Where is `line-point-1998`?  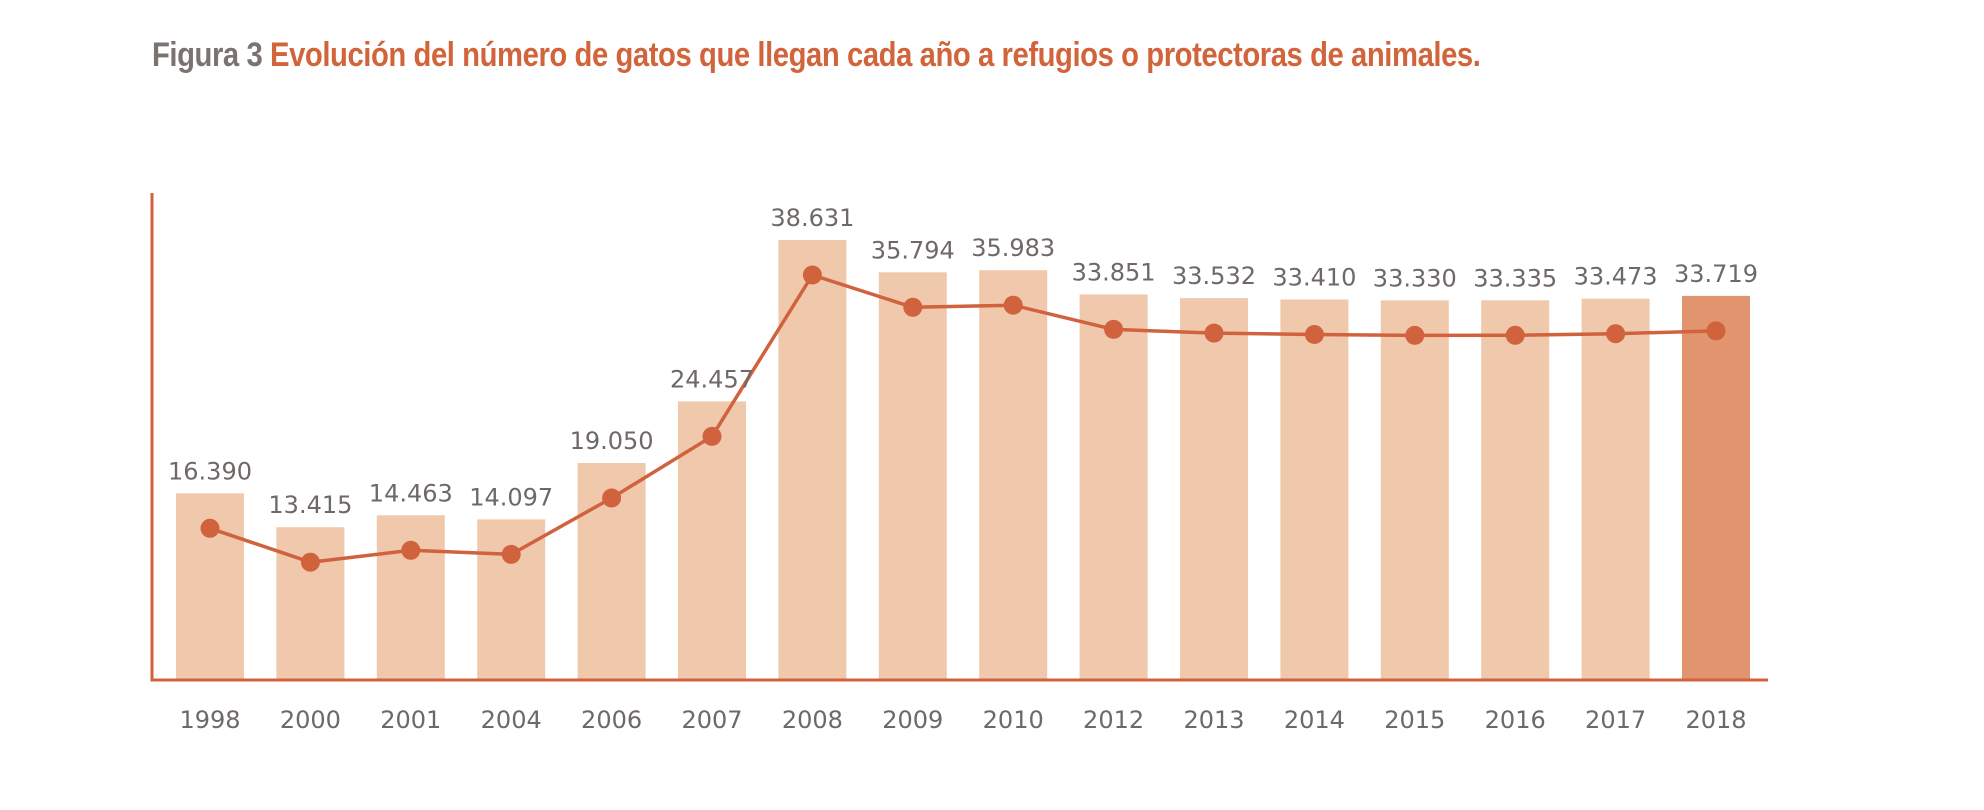 line-point-1998 is located at coordinates (210, 528).